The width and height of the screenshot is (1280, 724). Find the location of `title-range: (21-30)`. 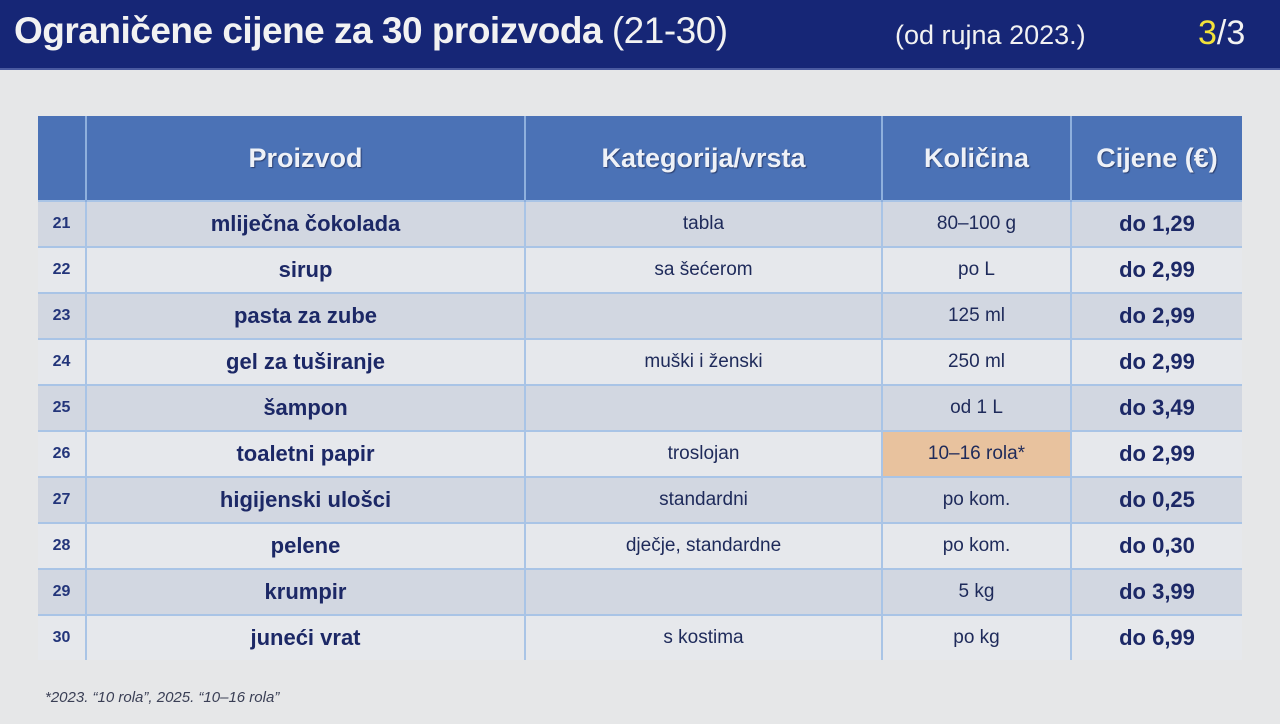

title-range: (21-30) is located at coordinates (669, 30).